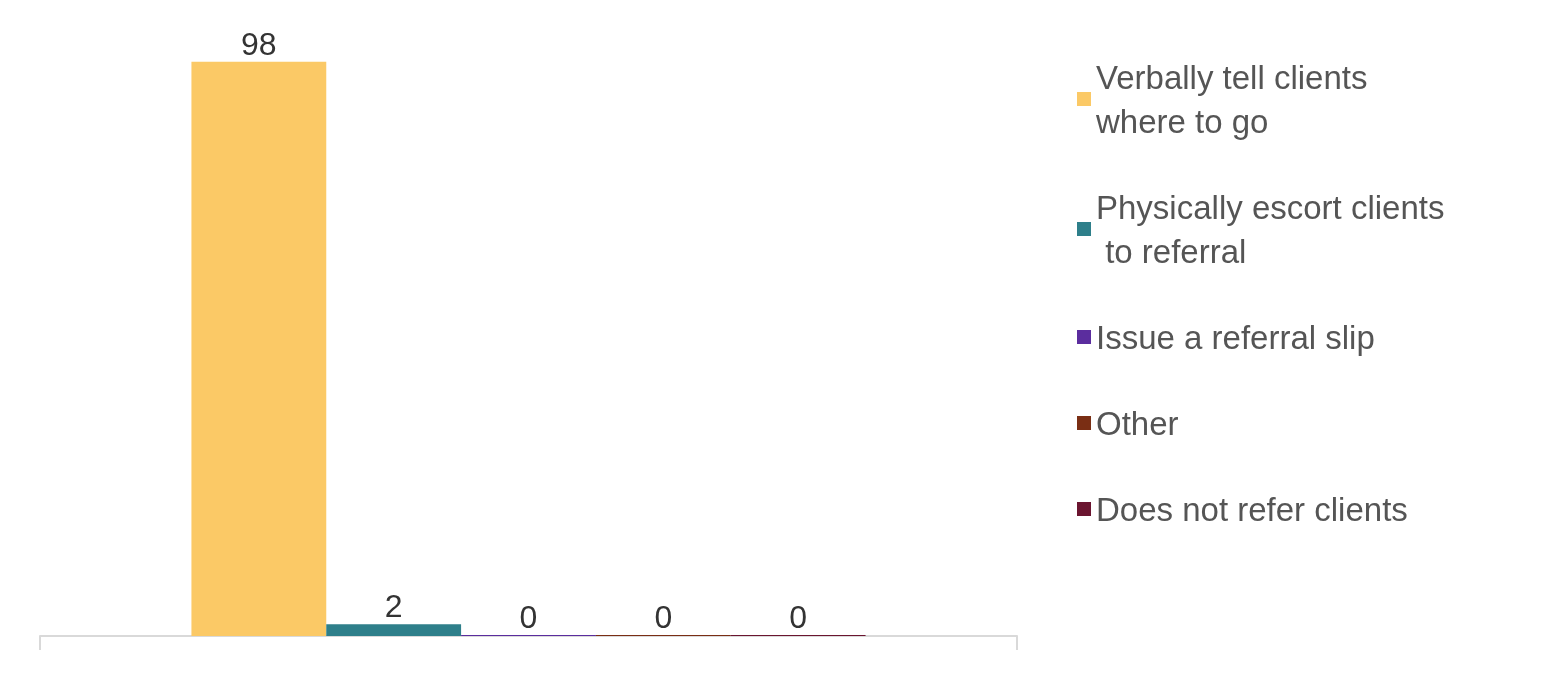  What do you see at coordinates (1235, 337) in the screenshot?
I see `legend-label: Issue a referral slip` at bounding box center [1235, 337].